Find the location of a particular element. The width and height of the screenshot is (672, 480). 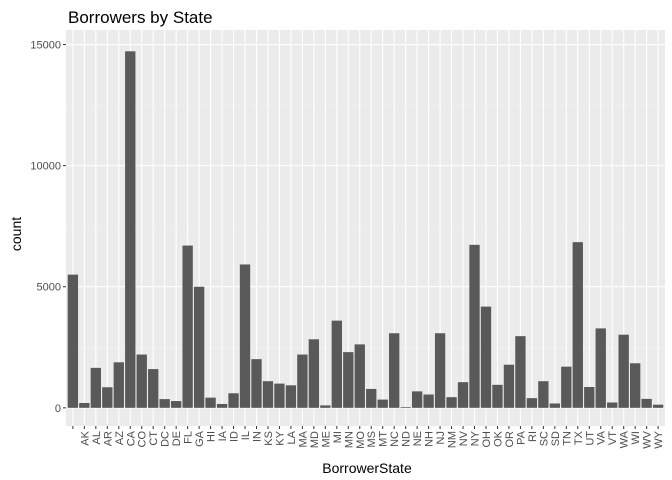

x-tick-label: LA is located at coordinates (292, 437).